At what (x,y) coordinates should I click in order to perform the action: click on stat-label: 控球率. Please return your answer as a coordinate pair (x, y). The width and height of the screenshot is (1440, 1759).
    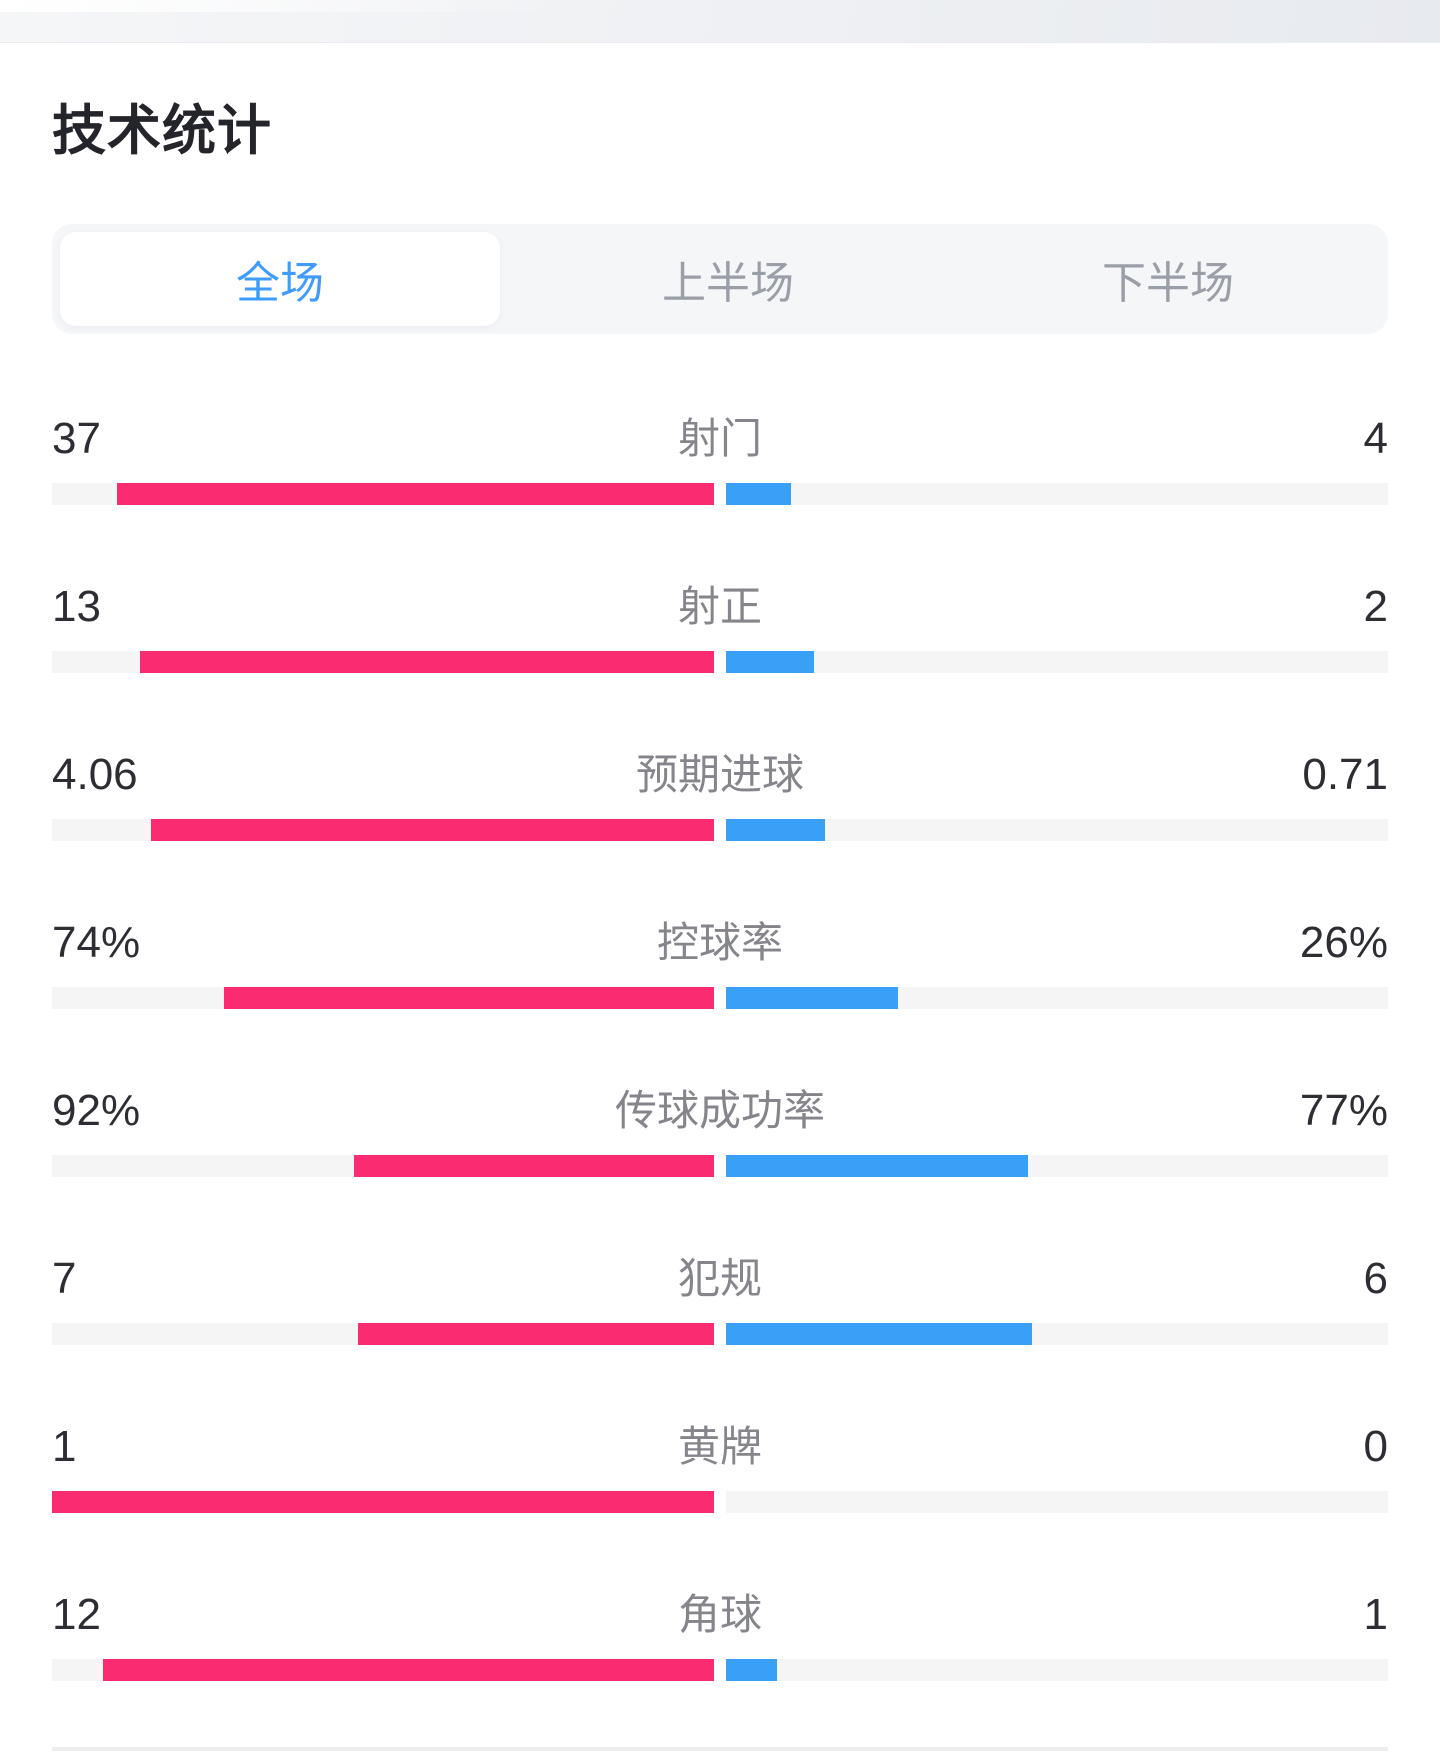
    Looking at the image, I should click on (719, 942).